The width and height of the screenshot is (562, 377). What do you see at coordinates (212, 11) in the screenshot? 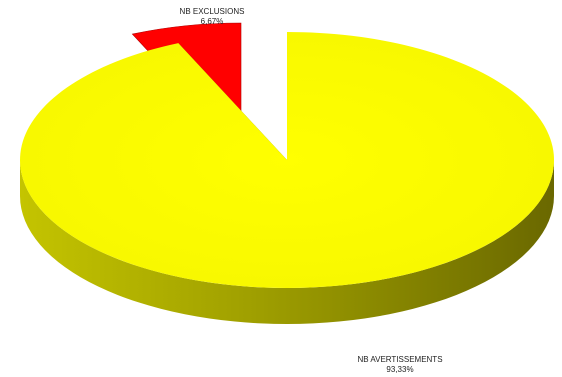
I see `data-label-nb-exclusions: NB EXCLUSIONS` at bounding box center [212, 11].